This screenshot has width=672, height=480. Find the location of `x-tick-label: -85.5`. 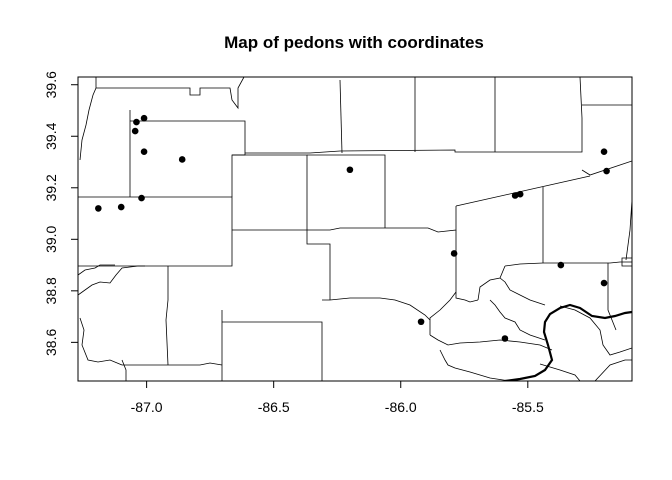

x-tick-label: -85.5 is located at coordinates (528, 407).